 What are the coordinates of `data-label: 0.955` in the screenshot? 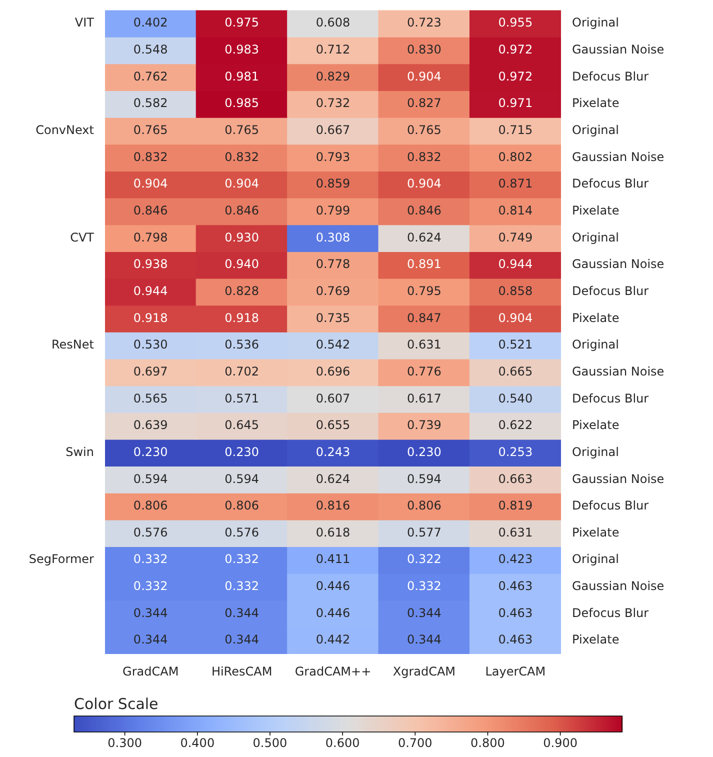 It's located at (515, 23).